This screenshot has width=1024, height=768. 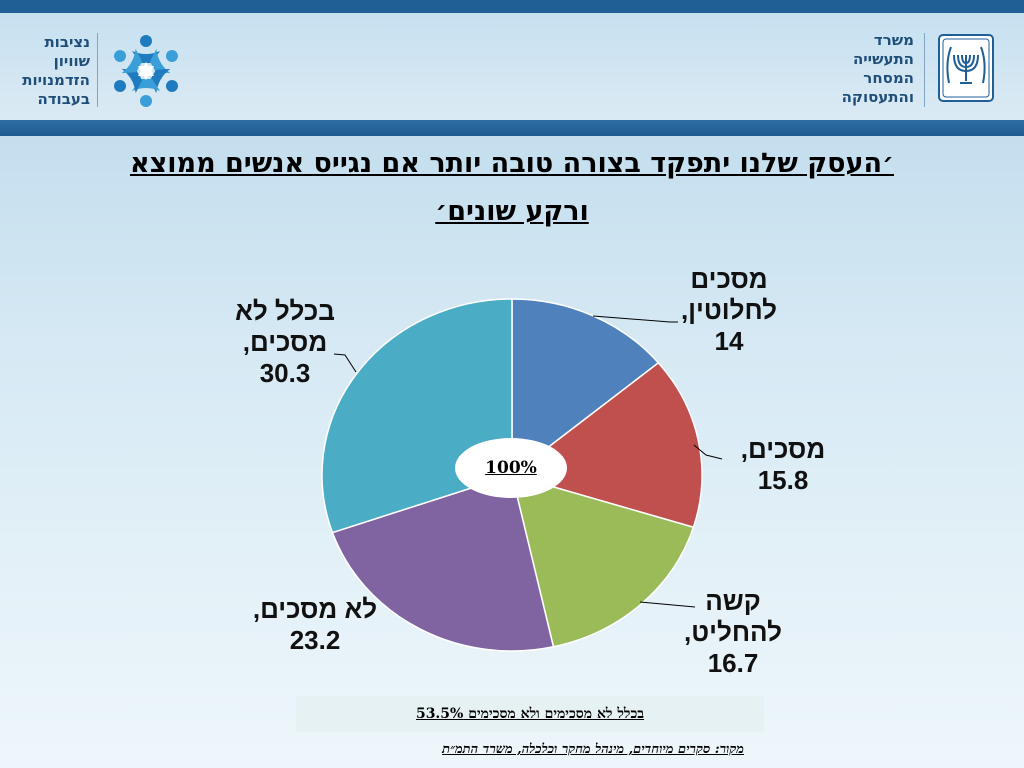 I want to click on data-label-2: קשה להחליט, 16.7, so click(x=733, y=632).